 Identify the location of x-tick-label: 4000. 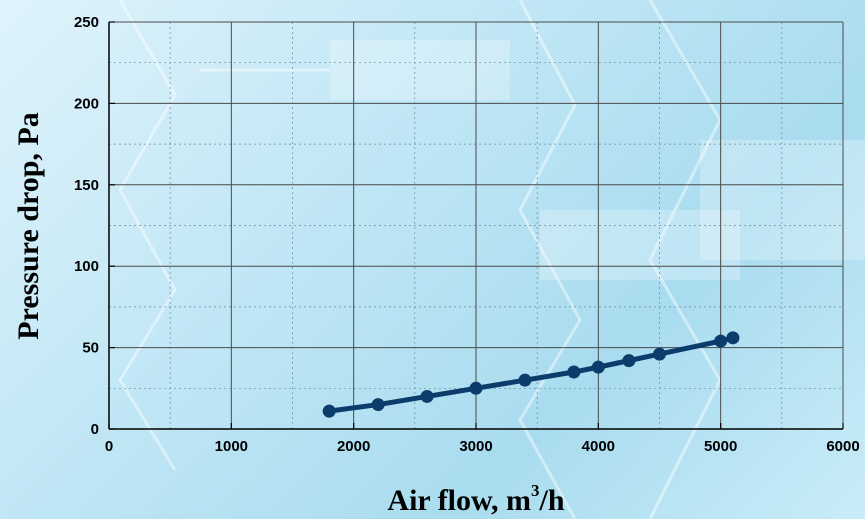
(598, 446).